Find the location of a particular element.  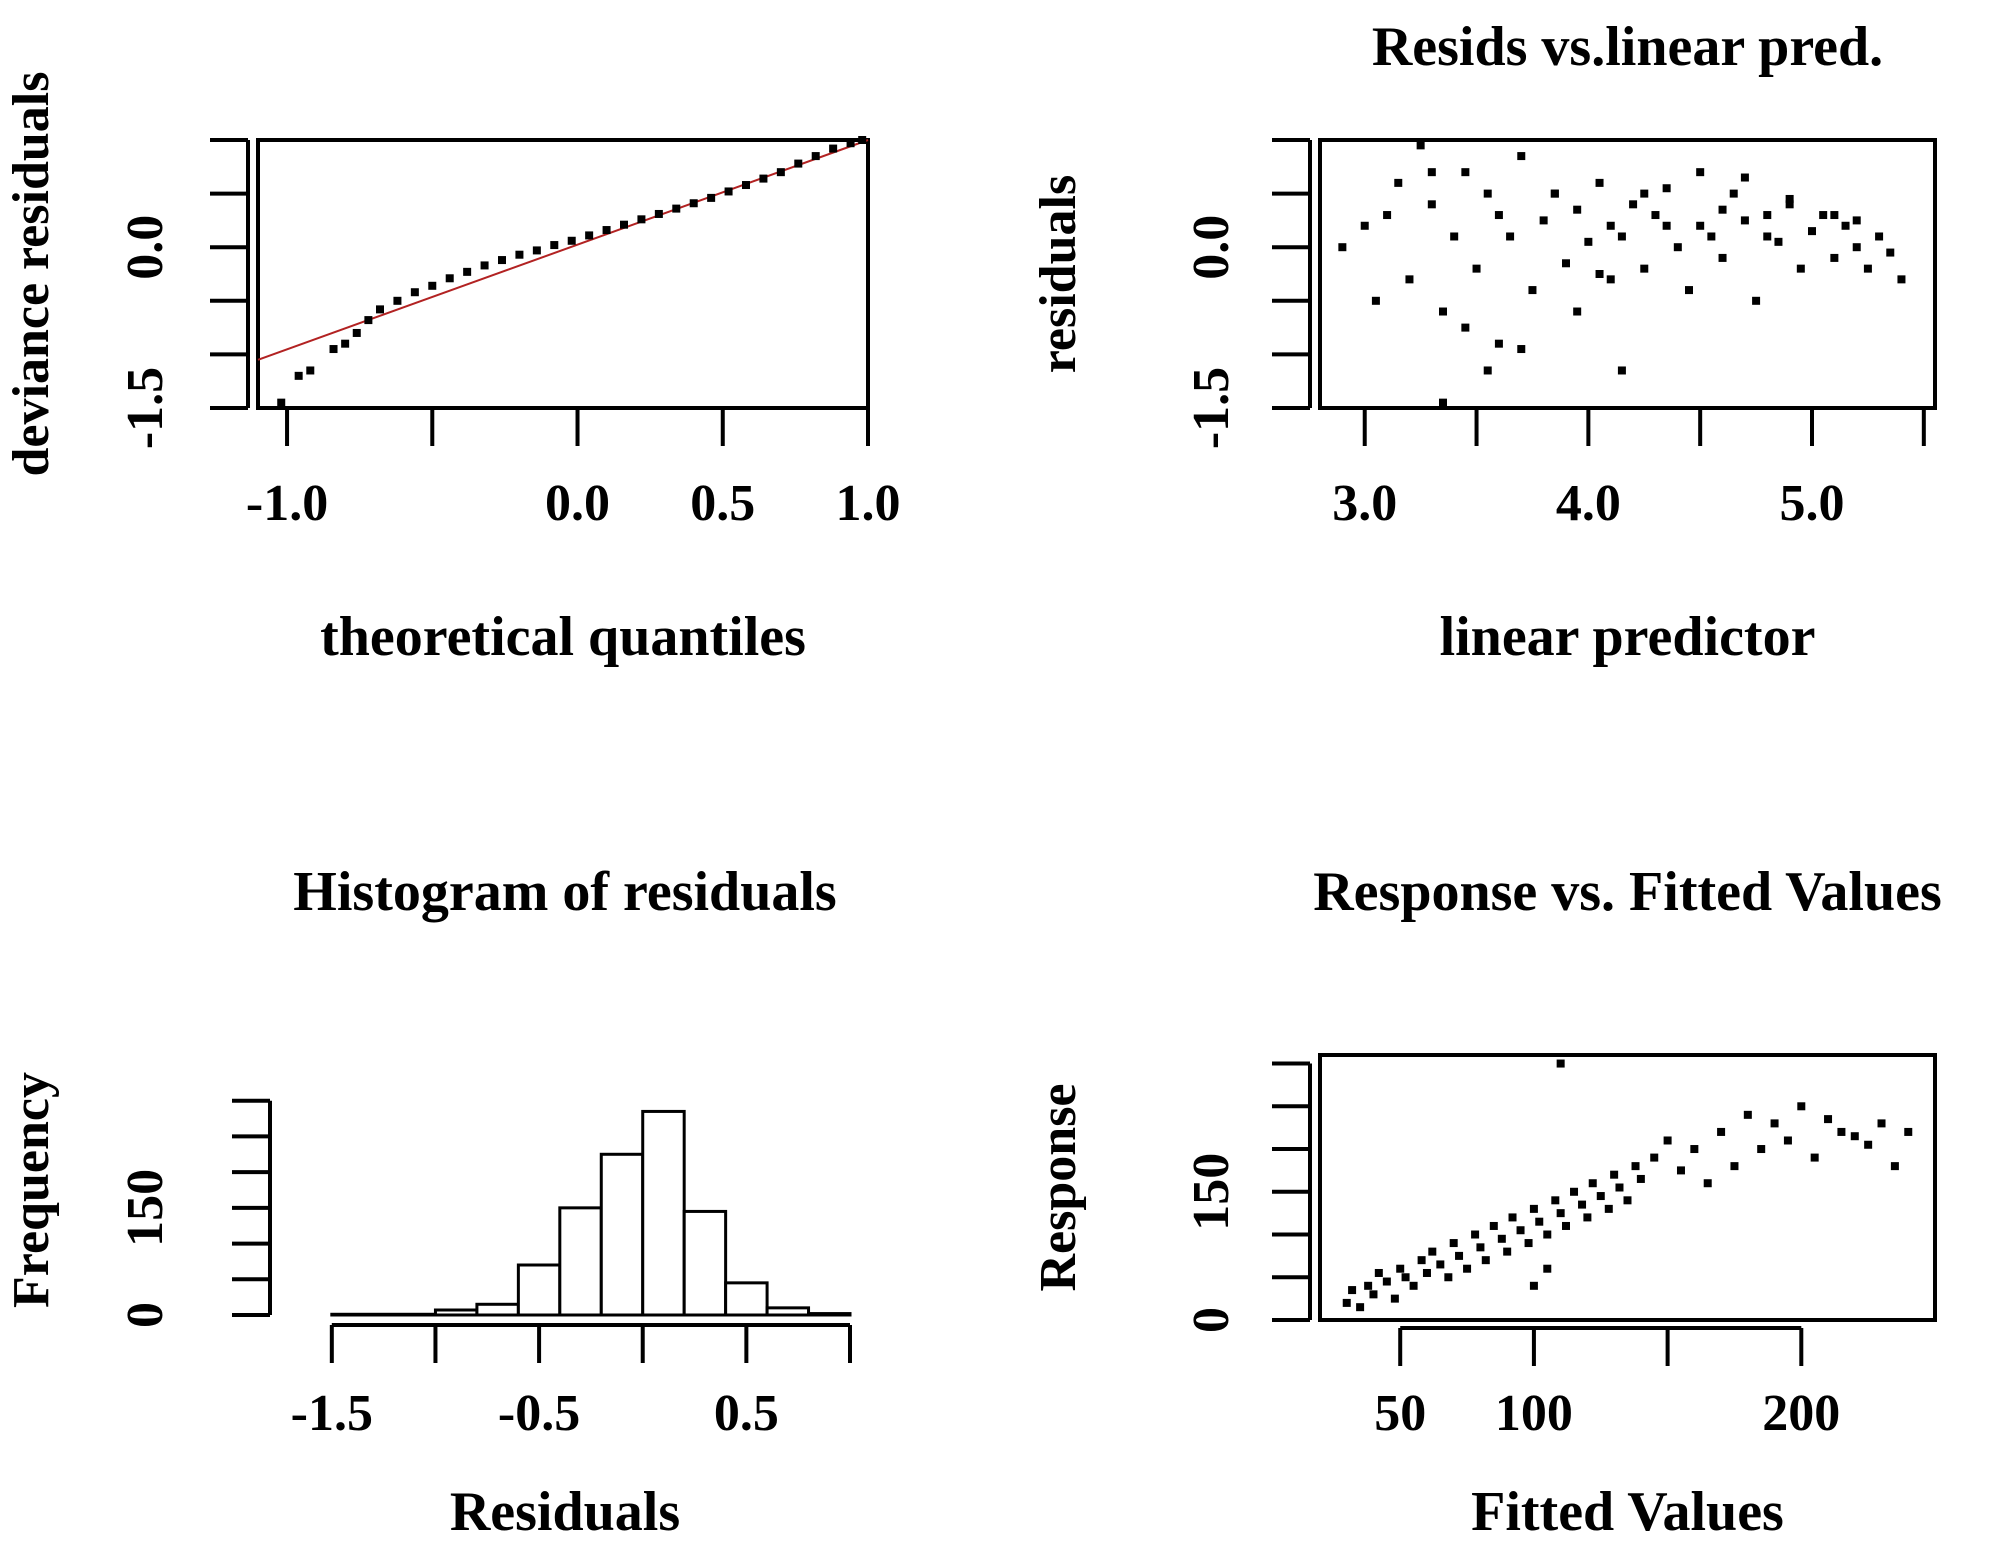

x-tick-label: 3.0 is located at coordinates (1364, 503).